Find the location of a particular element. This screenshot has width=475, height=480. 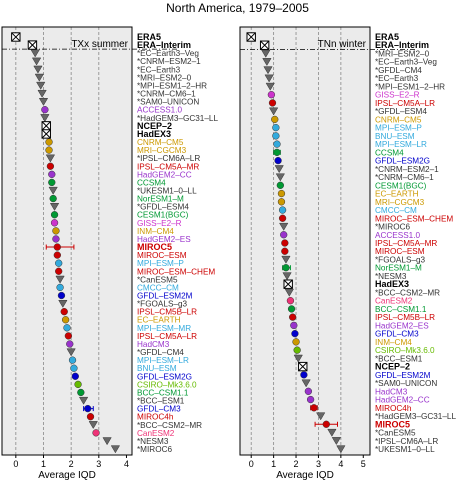

point-label: *SAM0–UNICON is located at coordinates (168, 102).